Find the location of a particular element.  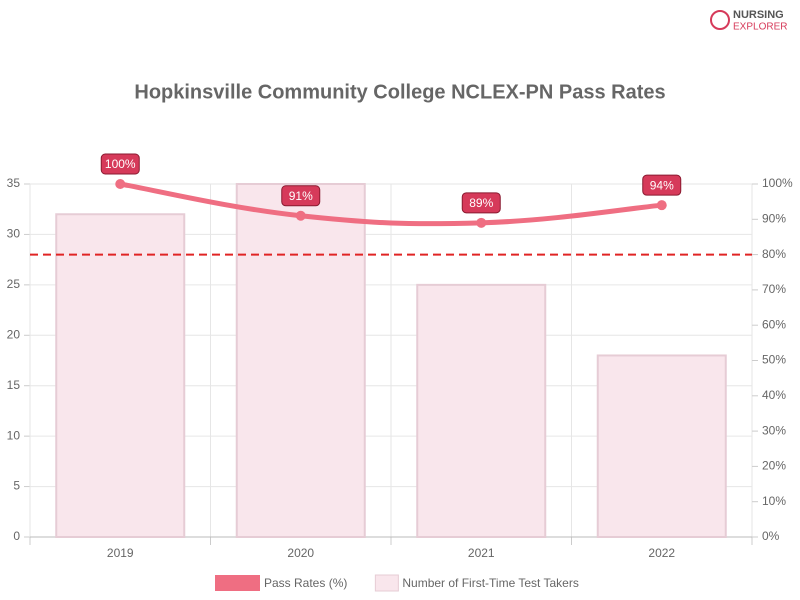

y-tick-label: 25 is located at coordinates (14, 284).